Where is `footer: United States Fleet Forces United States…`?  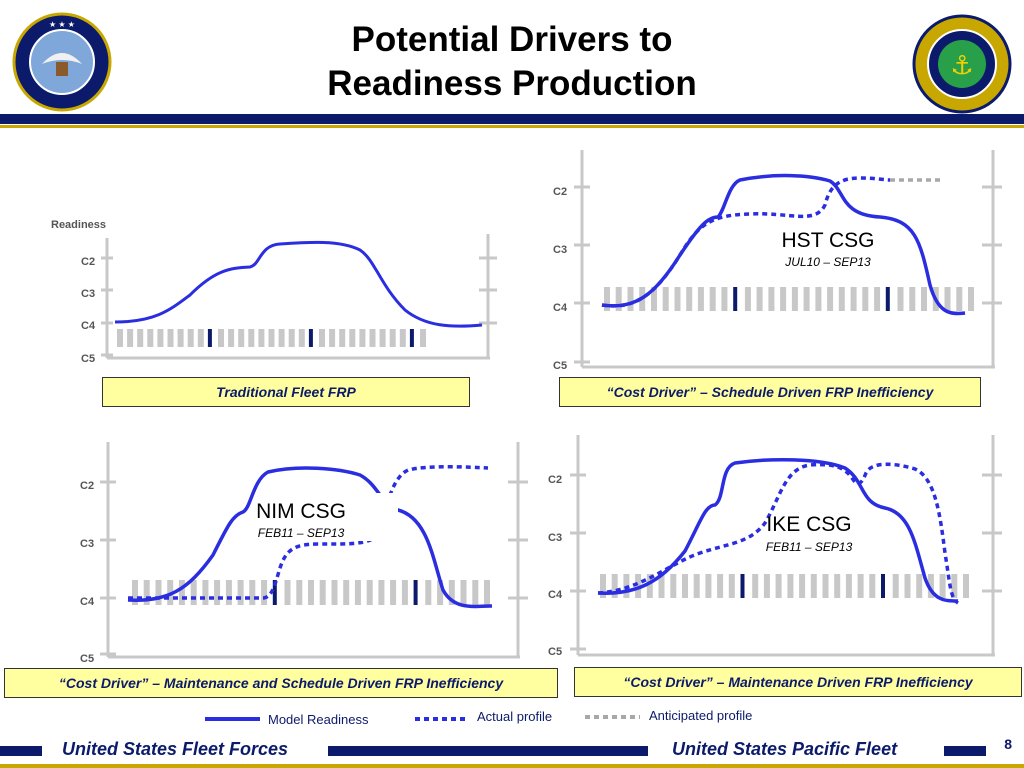
footer: United States Fleet Forces United States… is located at coordinates (512, 753).